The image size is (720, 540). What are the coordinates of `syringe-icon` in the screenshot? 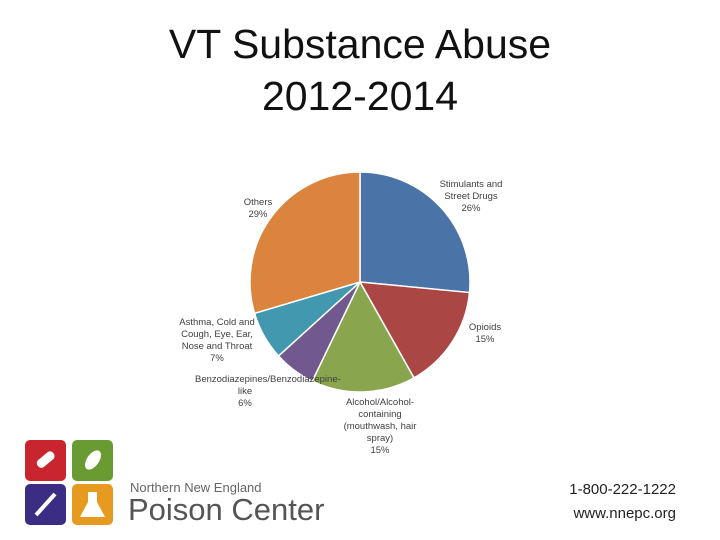 It's located at (45, 504).